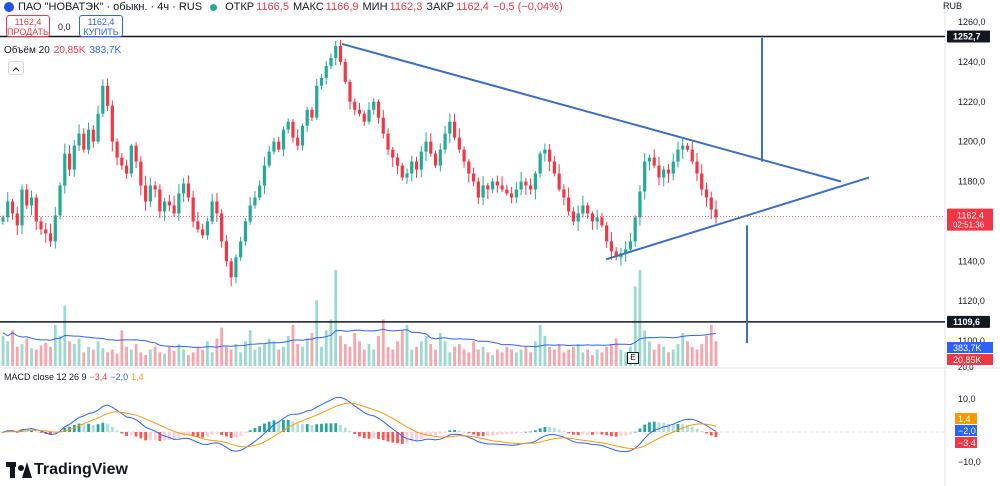  Describe the element at coordinates (967, 360) in the screenshot. I see `volume-badge-2-label: 20,85K` at that location.